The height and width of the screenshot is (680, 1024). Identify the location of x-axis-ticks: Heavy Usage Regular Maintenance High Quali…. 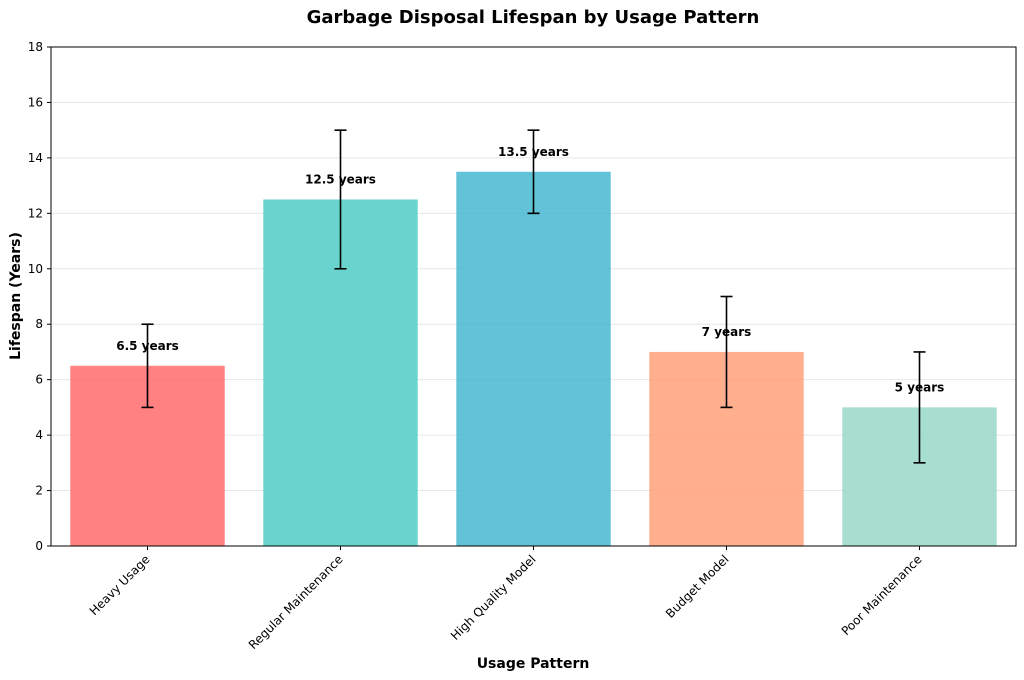
(506, 599).